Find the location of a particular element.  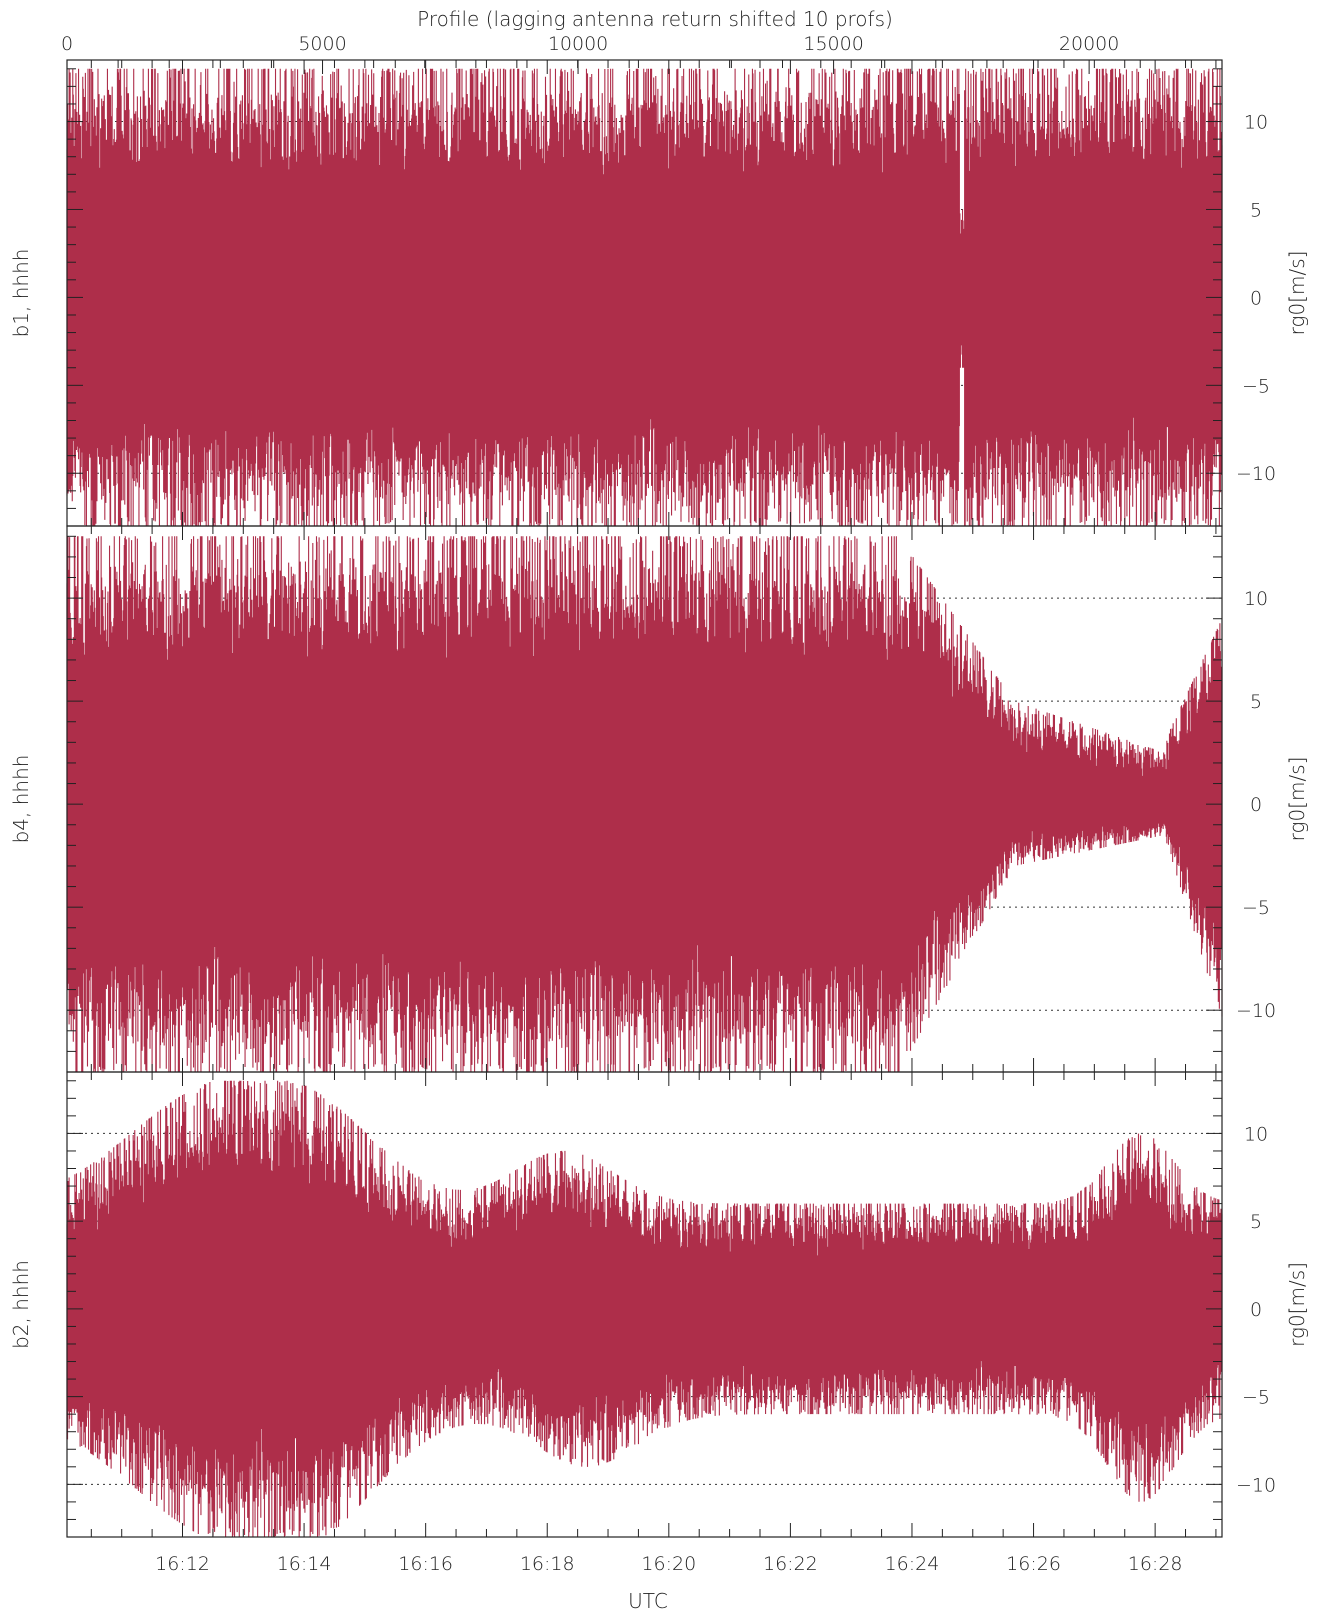

left-label-b4: b4, hhhh is located at coordinates (21, 799).